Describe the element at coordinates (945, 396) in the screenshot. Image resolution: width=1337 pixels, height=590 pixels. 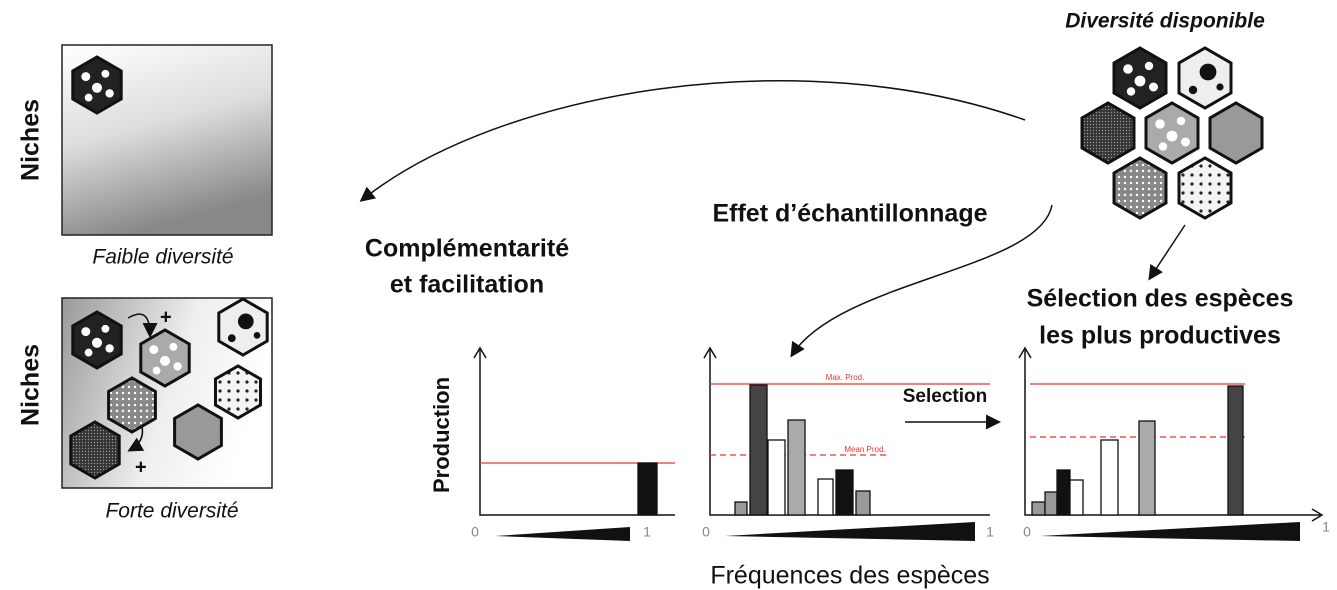
I see `selection-label: Selection` at that location.